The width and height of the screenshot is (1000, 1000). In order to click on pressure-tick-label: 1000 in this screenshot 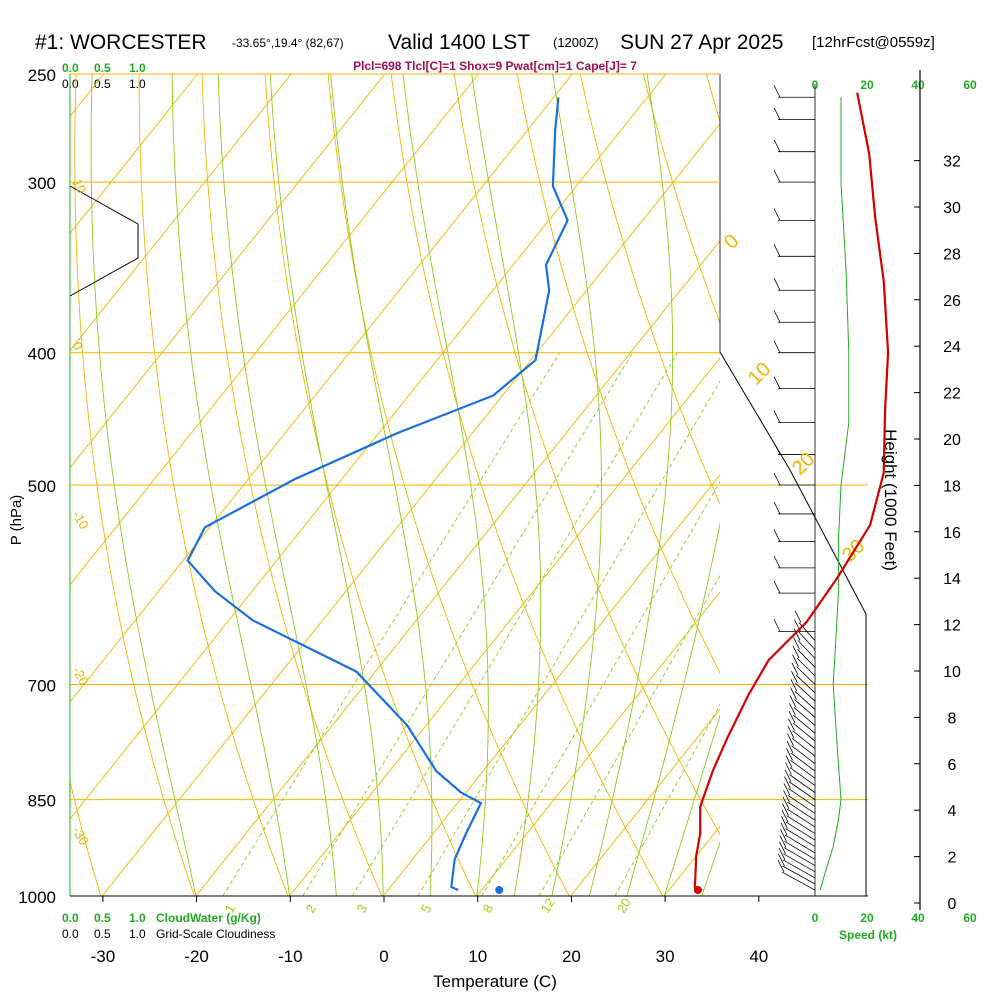, I will do `click(37, 897)`.